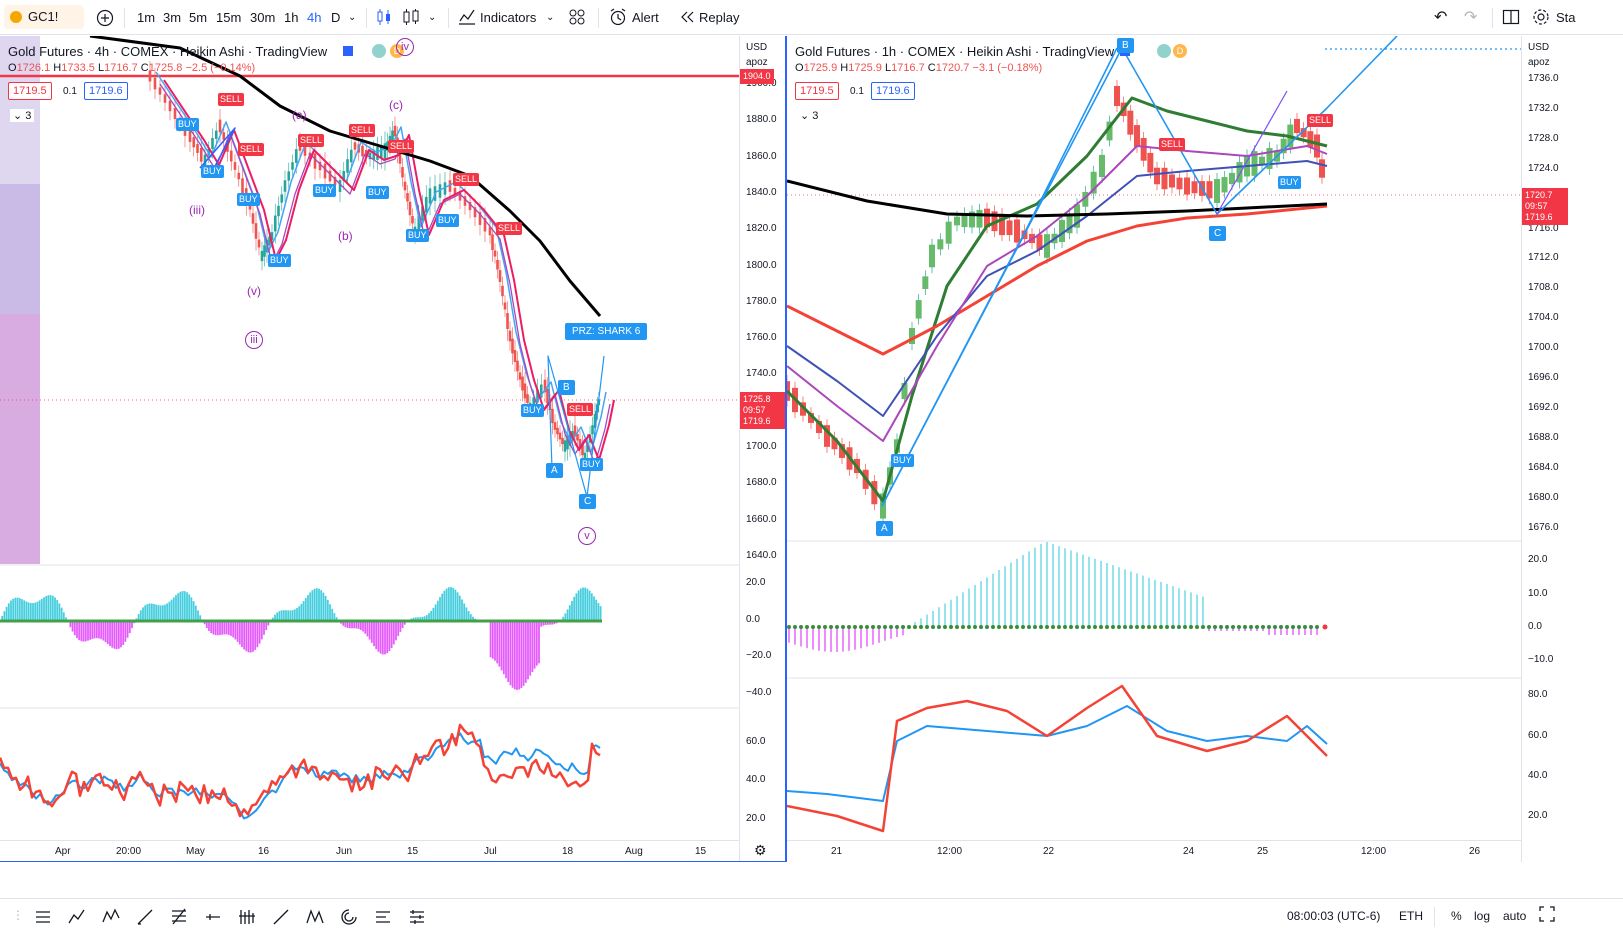 The width and height of the screenshot is (1623, 934). Describe the element at coordinates (1482, 916) in the screenshot. I see `log-toggle: log` at that location.